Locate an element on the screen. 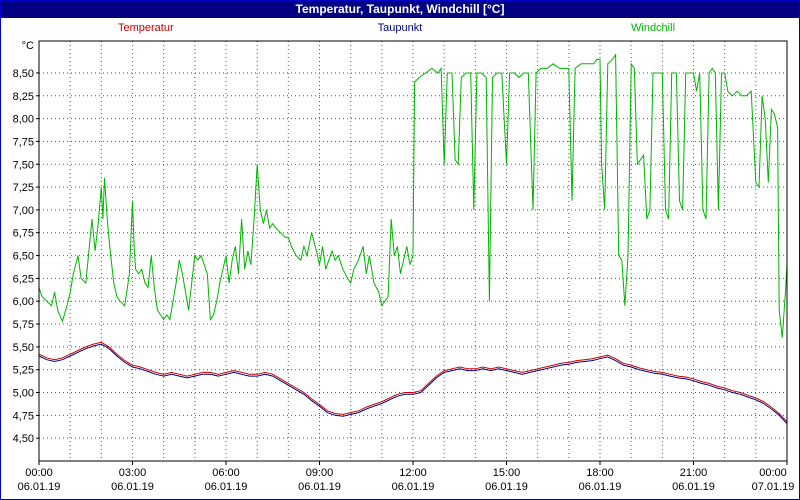 This screenshot has width=800, height=500. svg-text: 6,75 is located at coordinates (23, 234).